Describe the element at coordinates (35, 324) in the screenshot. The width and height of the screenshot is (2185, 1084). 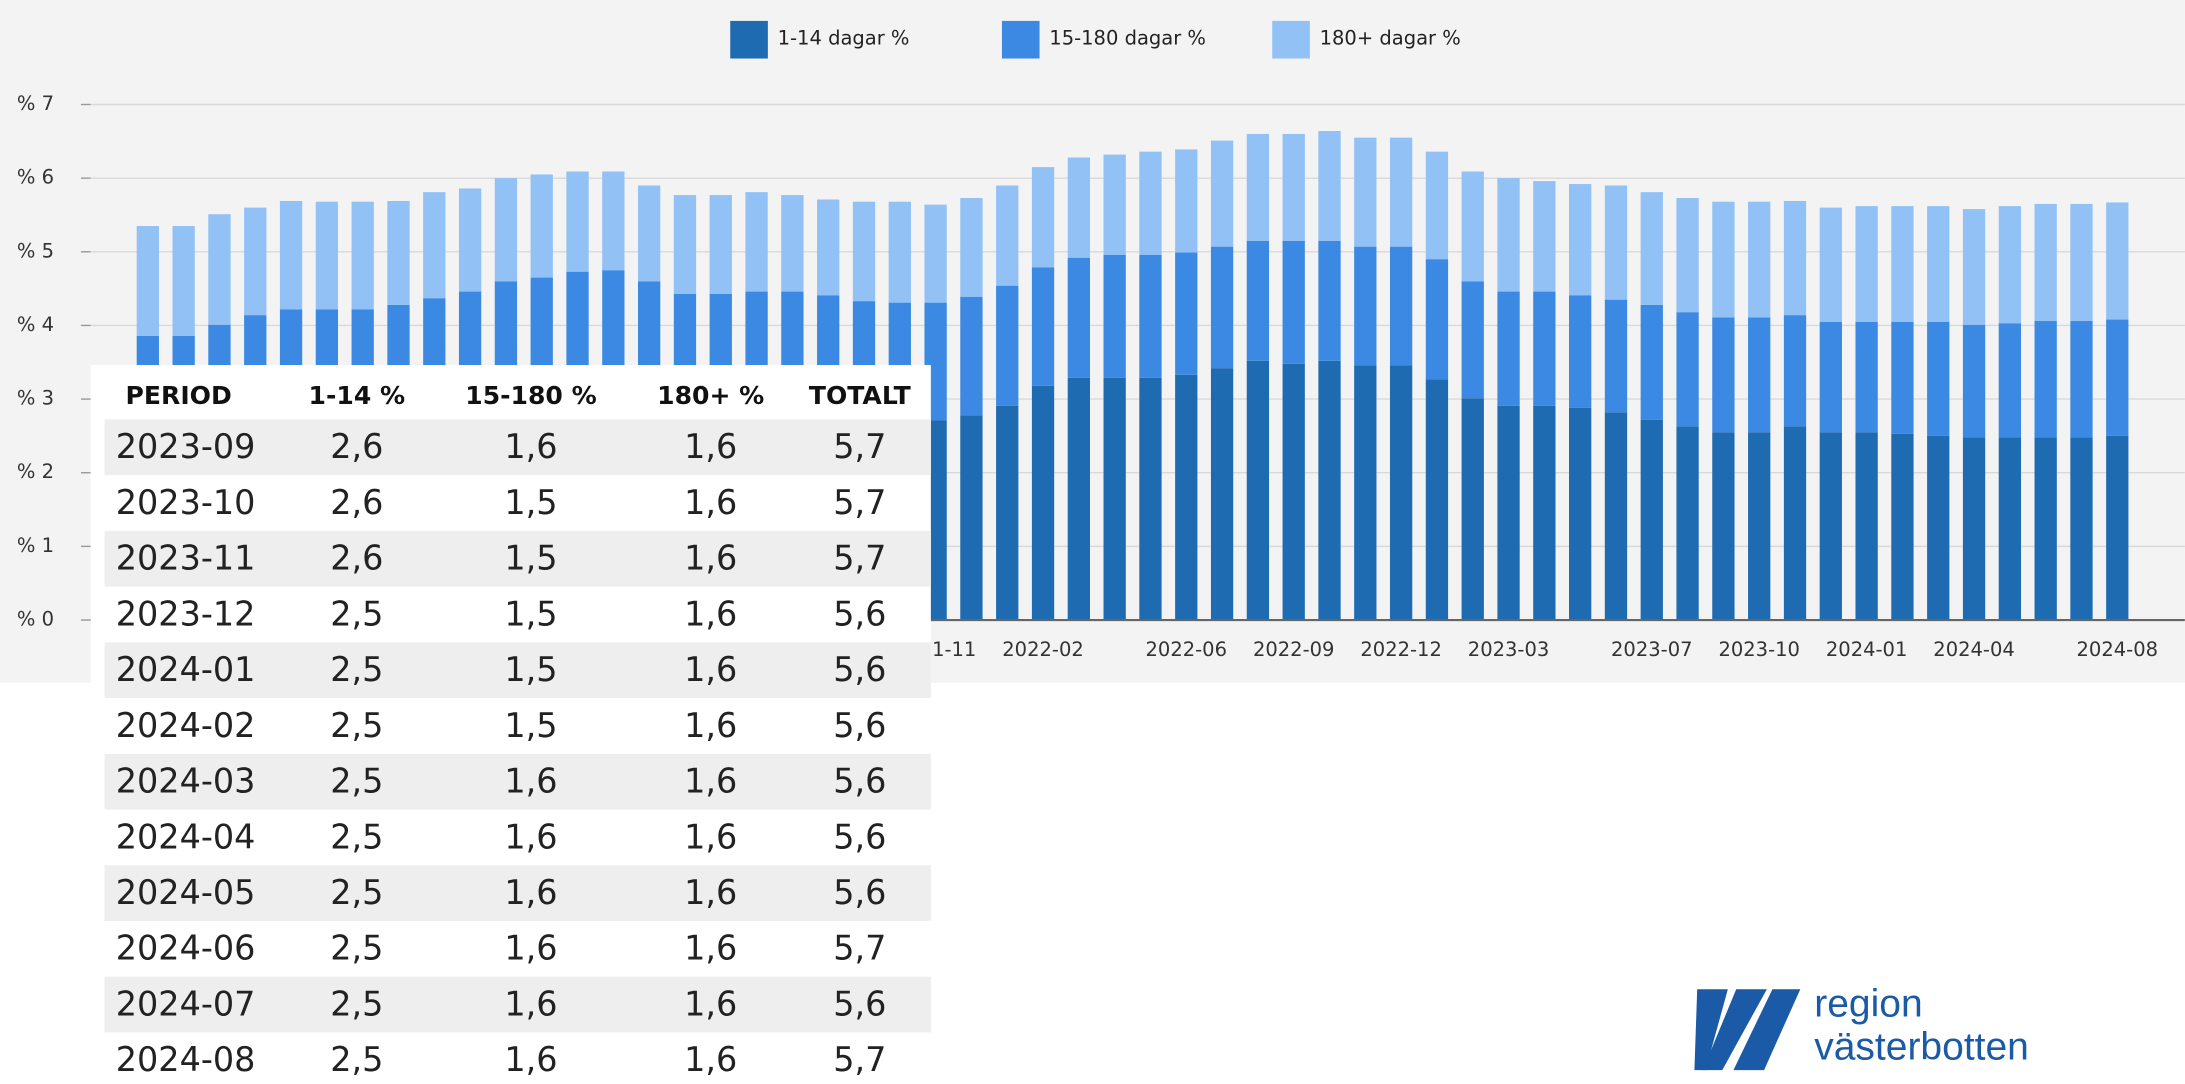
I see `y-tick-label: % 4` at that location.